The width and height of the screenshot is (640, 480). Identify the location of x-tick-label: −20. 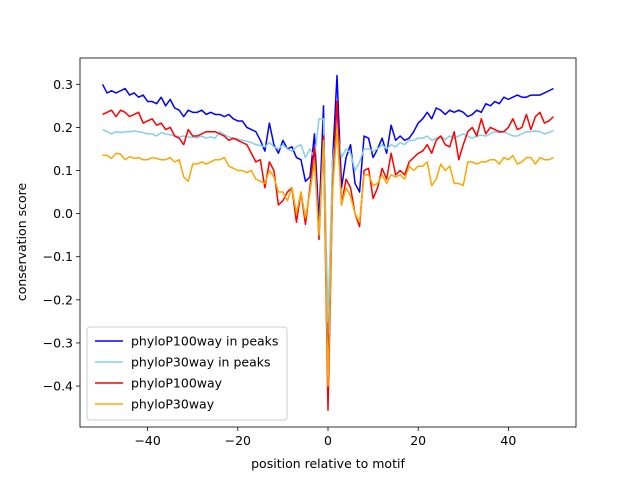
(238, 440).